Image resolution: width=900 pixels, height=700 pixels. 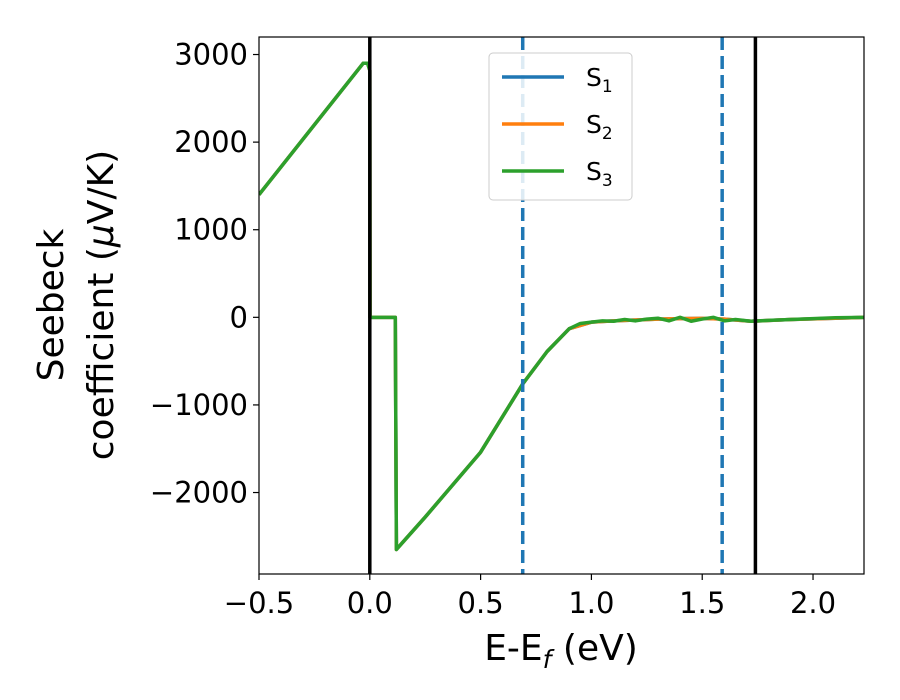 I want to click on legend-label-s2-sub: 2, so click(x=607, y=134).